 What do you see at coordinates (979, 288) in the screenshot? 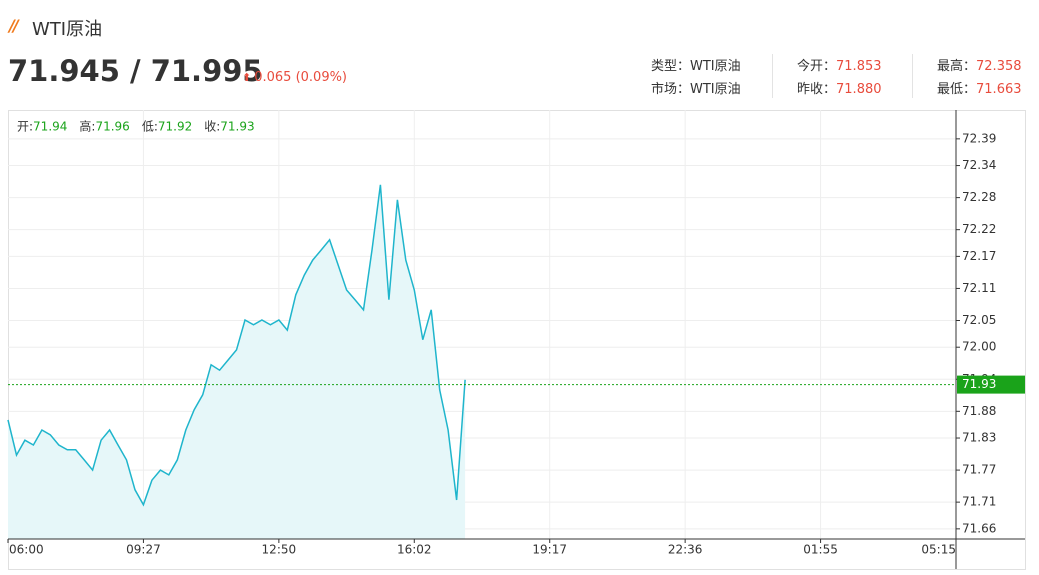
I see `y-tick-label: 72.11` at bounding box center [979, 288].